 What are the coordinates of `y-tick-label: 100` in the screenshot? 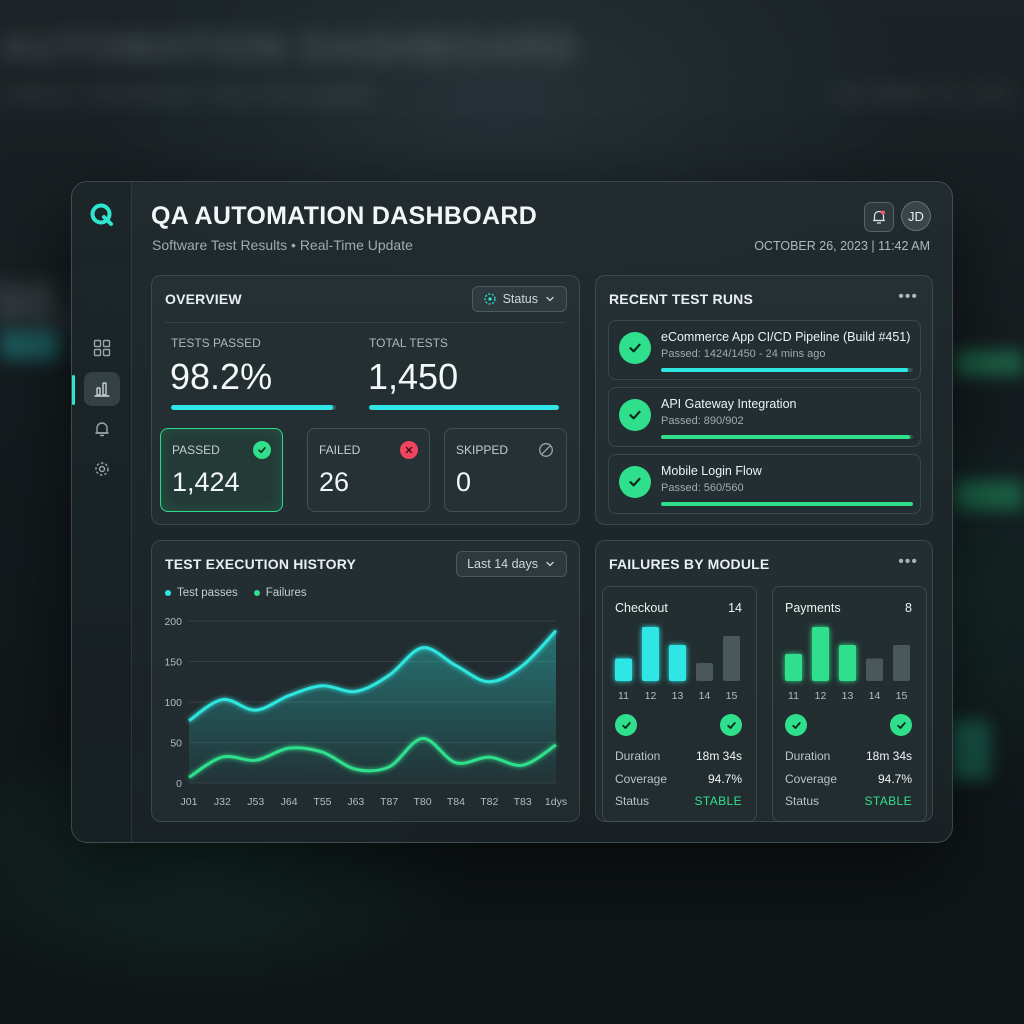 It's located at (173, 703).